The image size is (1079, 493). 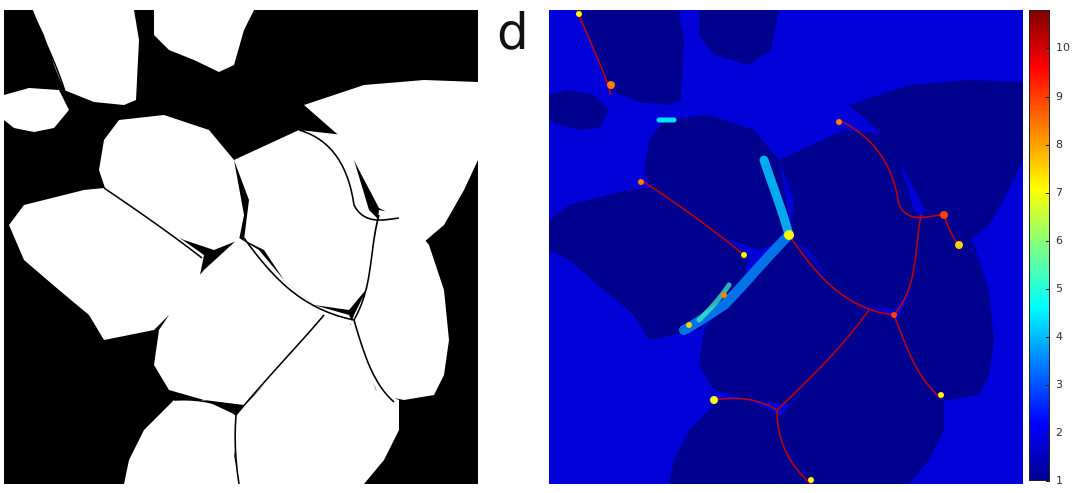 I want to click on colorbar-tick-label: 3, so click(x=1059, y=384).